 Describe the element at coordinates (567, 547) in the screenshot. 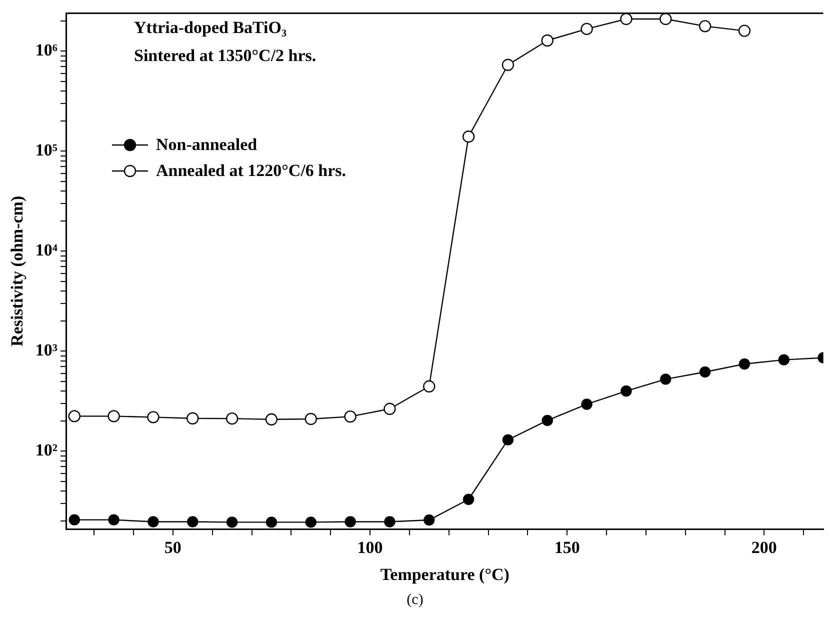

I see `x-tick-label: 150` at that location.